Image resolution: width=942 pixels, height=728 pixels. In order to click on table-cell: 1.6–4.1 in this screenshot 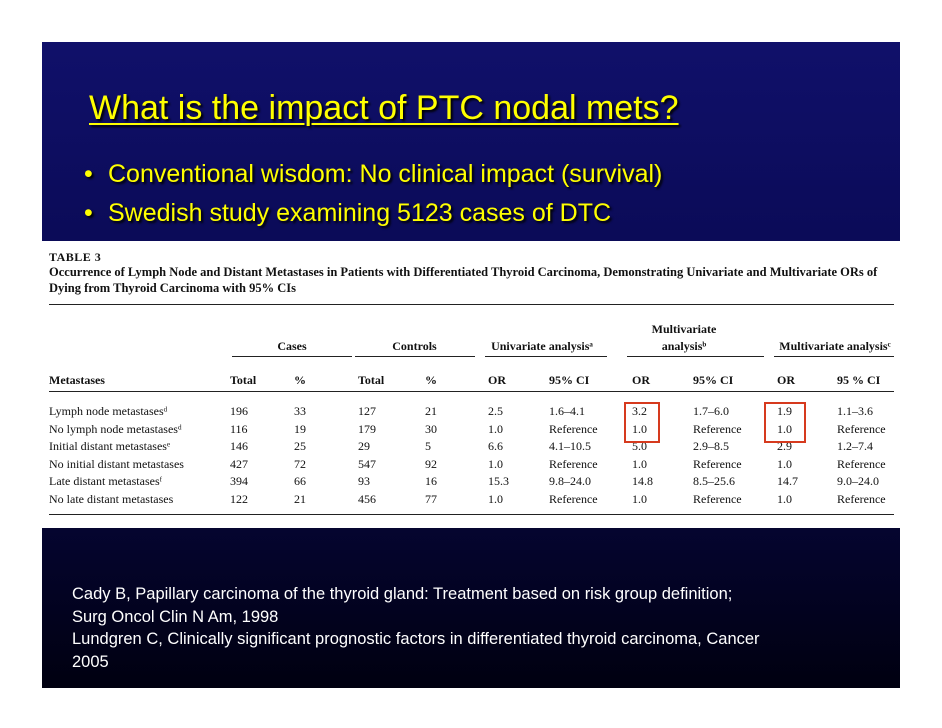, I will do `click(567, 411)`.